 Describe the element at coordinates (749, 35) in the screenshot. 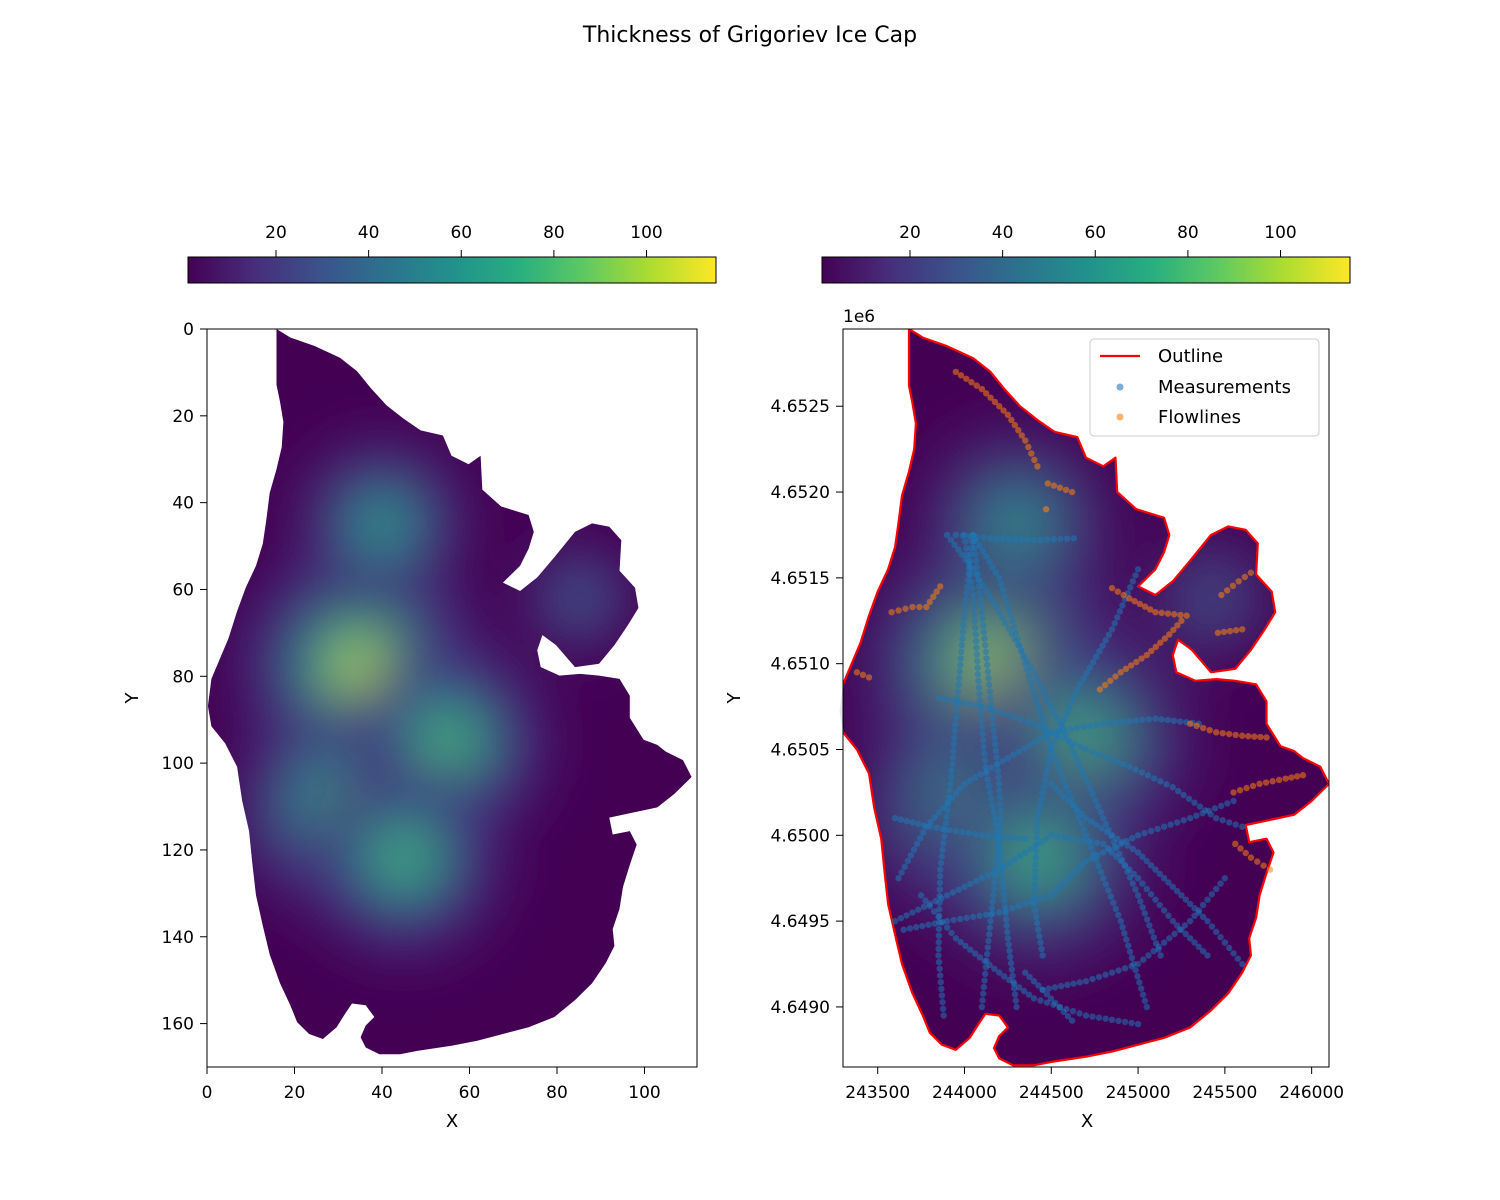

I see `figure-title: Thickness of Grigoriev Ice Cap` at that location.